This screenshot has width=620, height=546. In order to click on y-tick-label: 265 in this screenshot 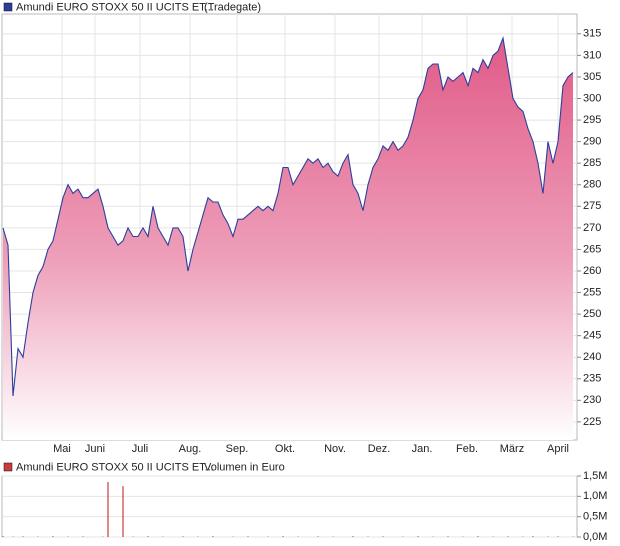, I will do `click(592, 249)`.